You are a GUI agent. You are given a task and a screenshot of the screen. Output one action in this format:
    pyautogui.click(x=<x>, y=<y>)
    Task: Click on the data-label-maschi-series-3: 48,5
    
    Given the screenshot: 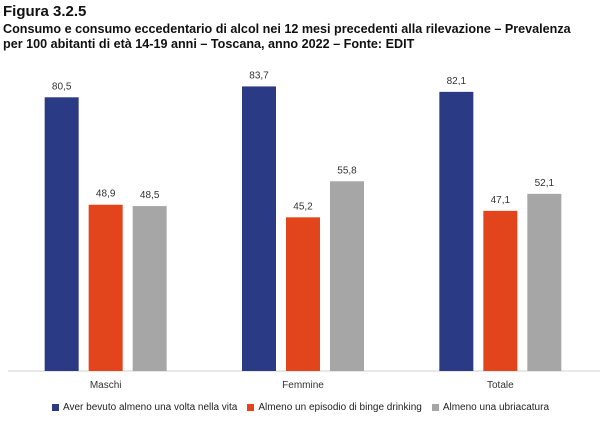 What is the action you would take?
    pyautogui.click(x=150, y=195)
    